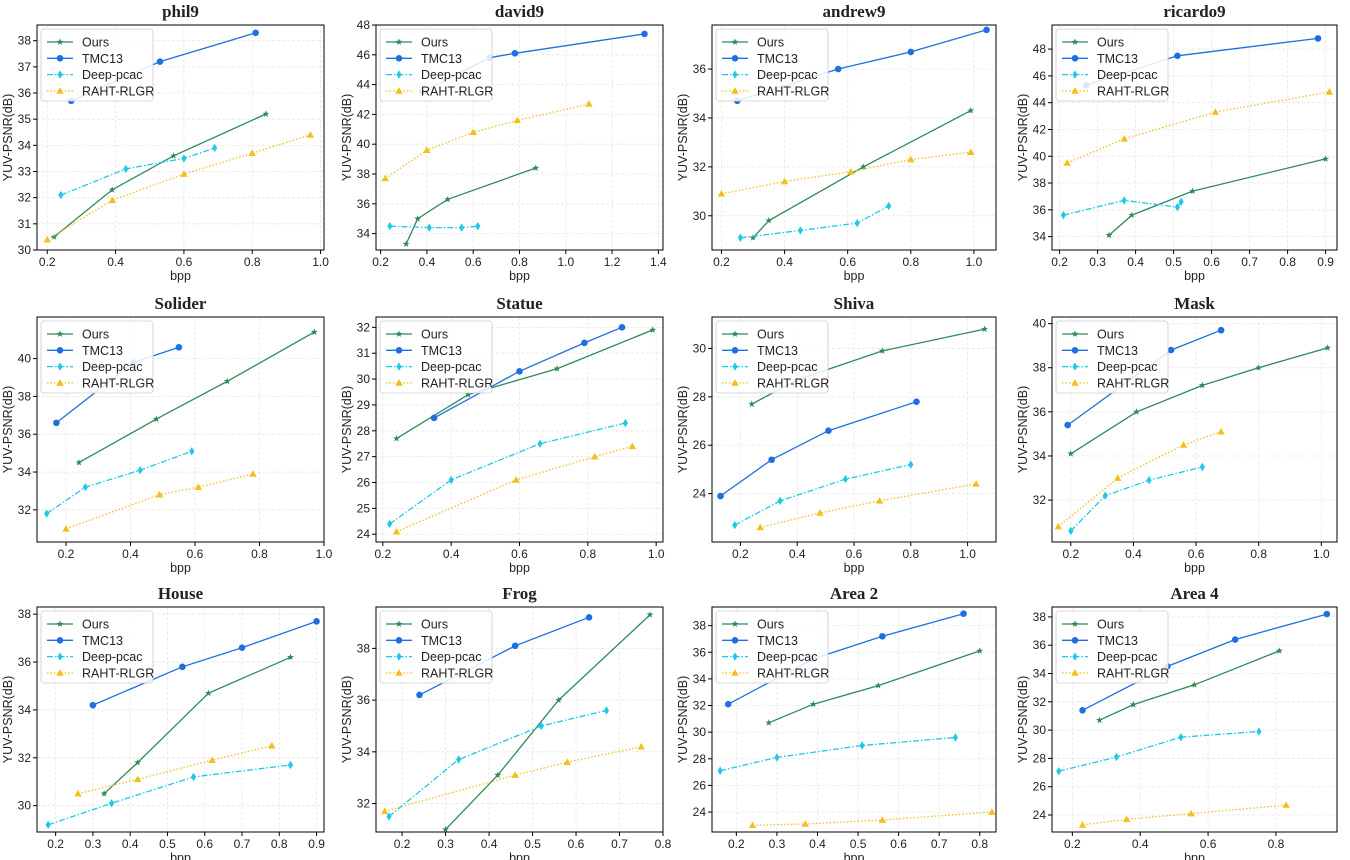  I want to click on y-tick-label: 26, so click(700, 785).